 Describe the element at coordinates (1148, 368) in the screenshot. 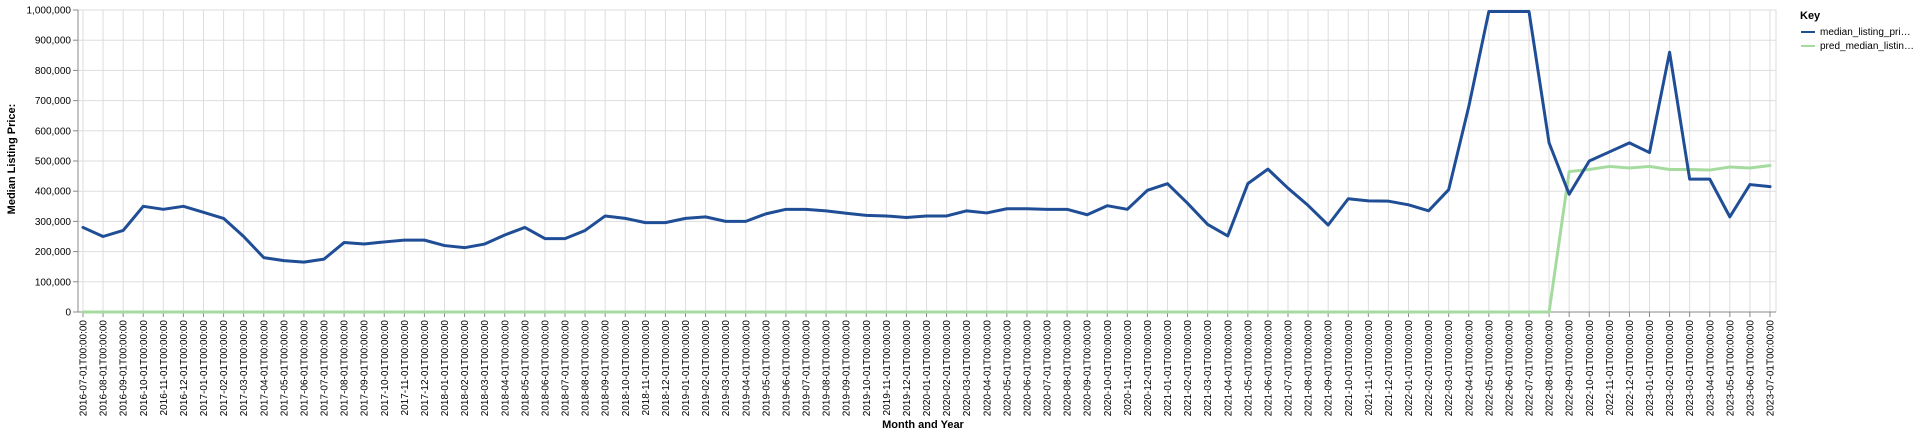

I see `x-tick-label: 2020-12-01T00:00:00` at that location.